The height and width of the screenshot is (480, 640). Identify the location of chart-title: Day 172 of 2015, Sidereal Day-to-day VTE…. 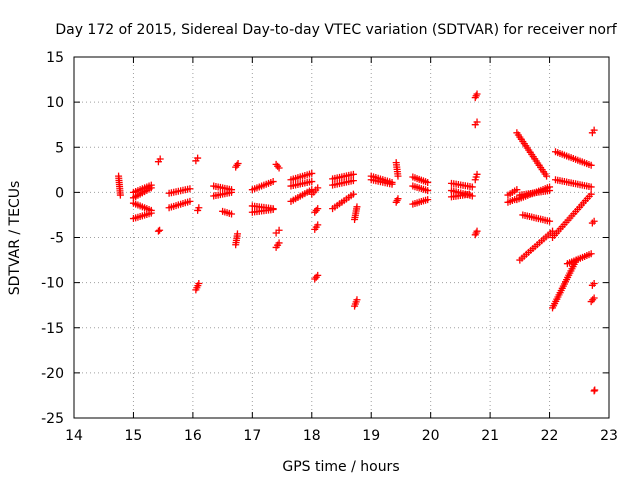
(336, 30).